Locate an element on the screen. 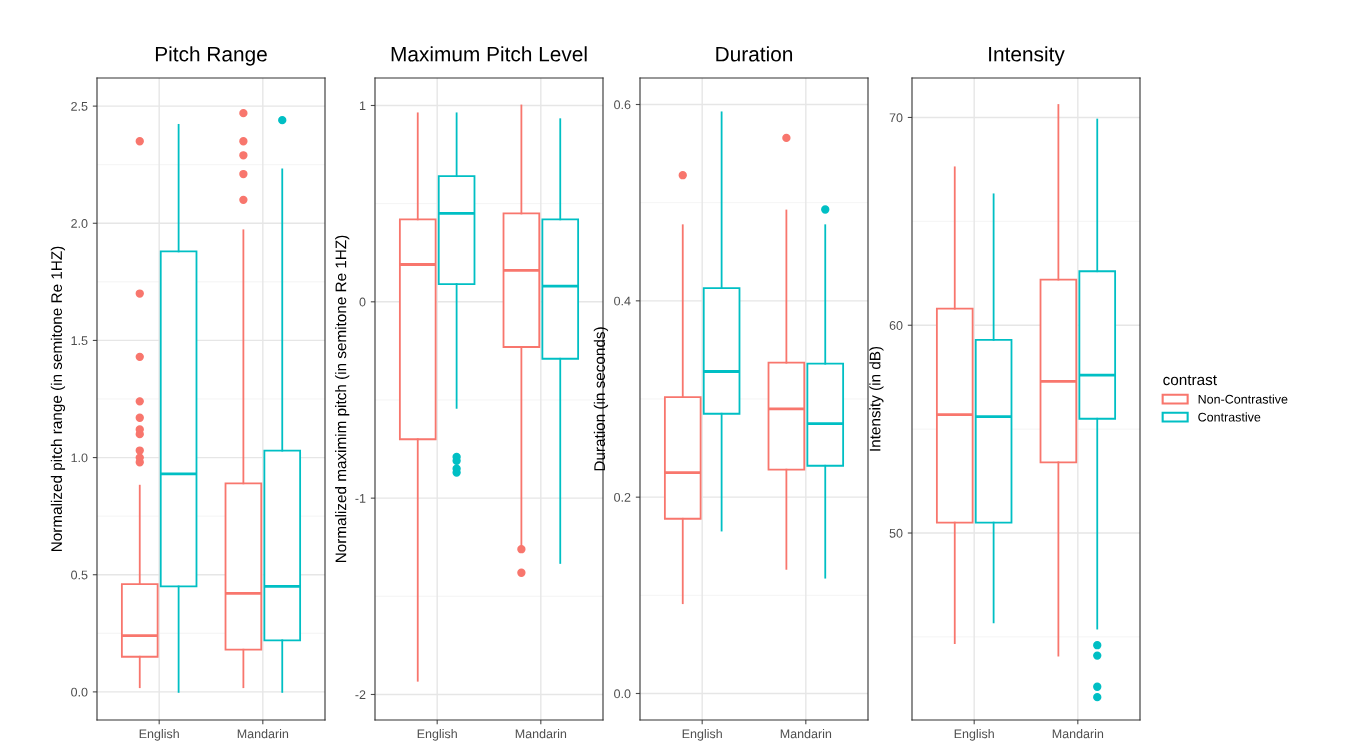  y-tick-label: 0 is located at coordinates (362, 302).